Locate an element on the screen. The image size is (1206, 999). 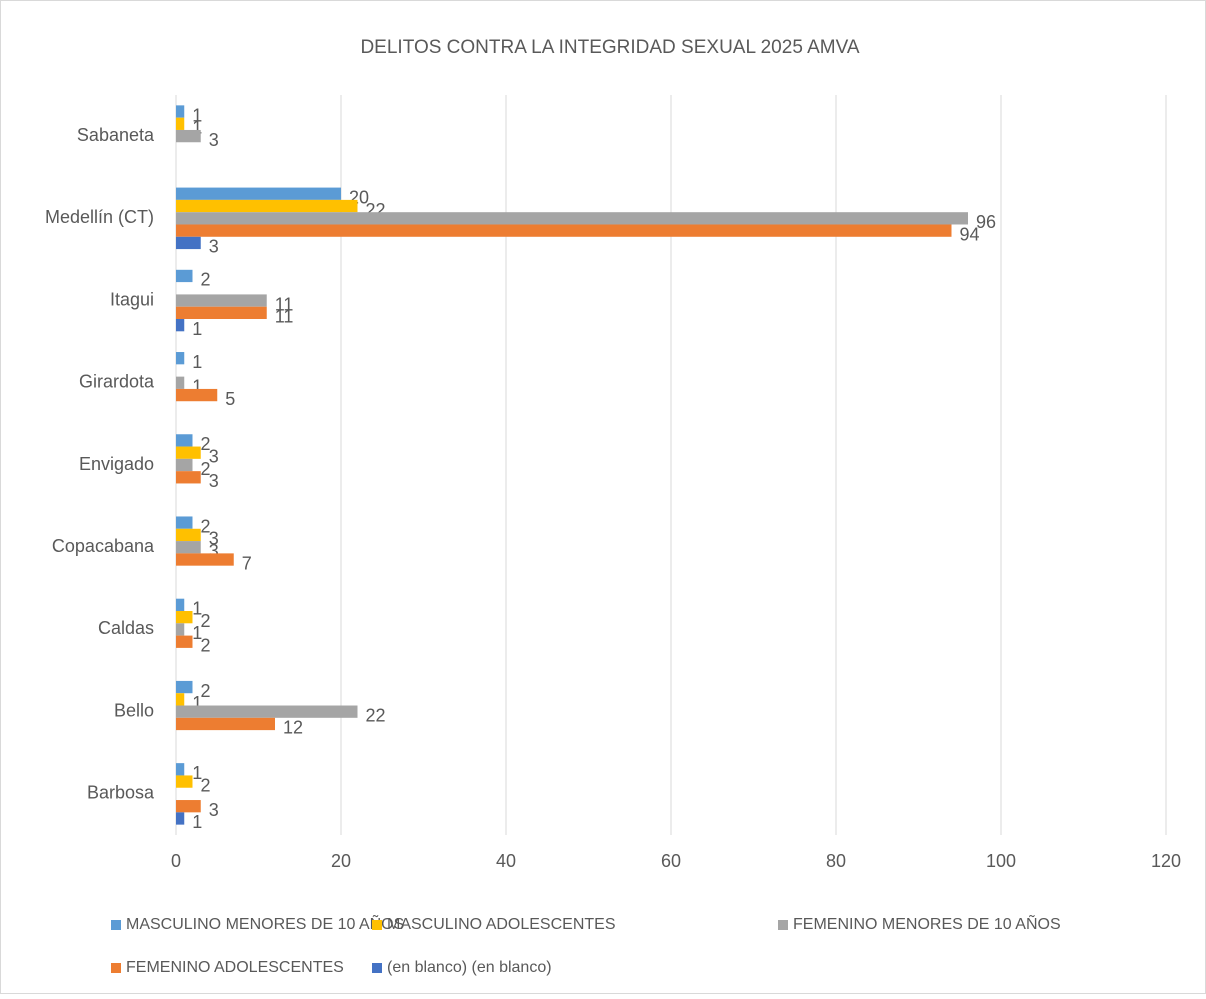
x-tick-label: 80 is located at coordinates (836, 861).